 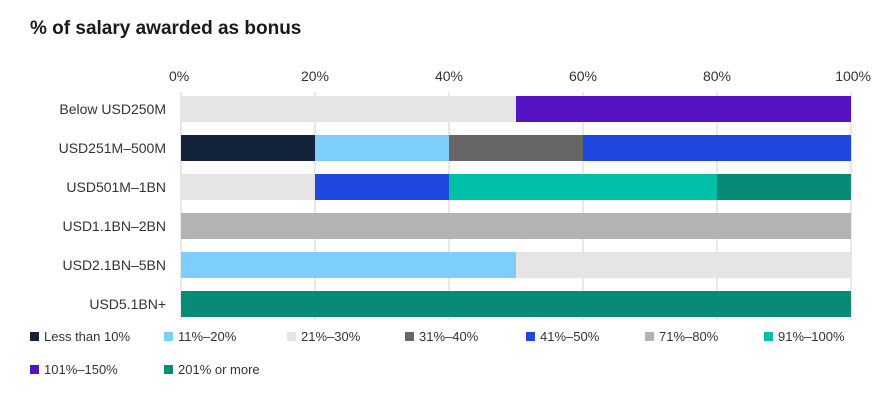 What do you see at coordinates (179, 76) in the screenshot?
I see `x-tick-label: 0%` at bounding box center [179, 76].